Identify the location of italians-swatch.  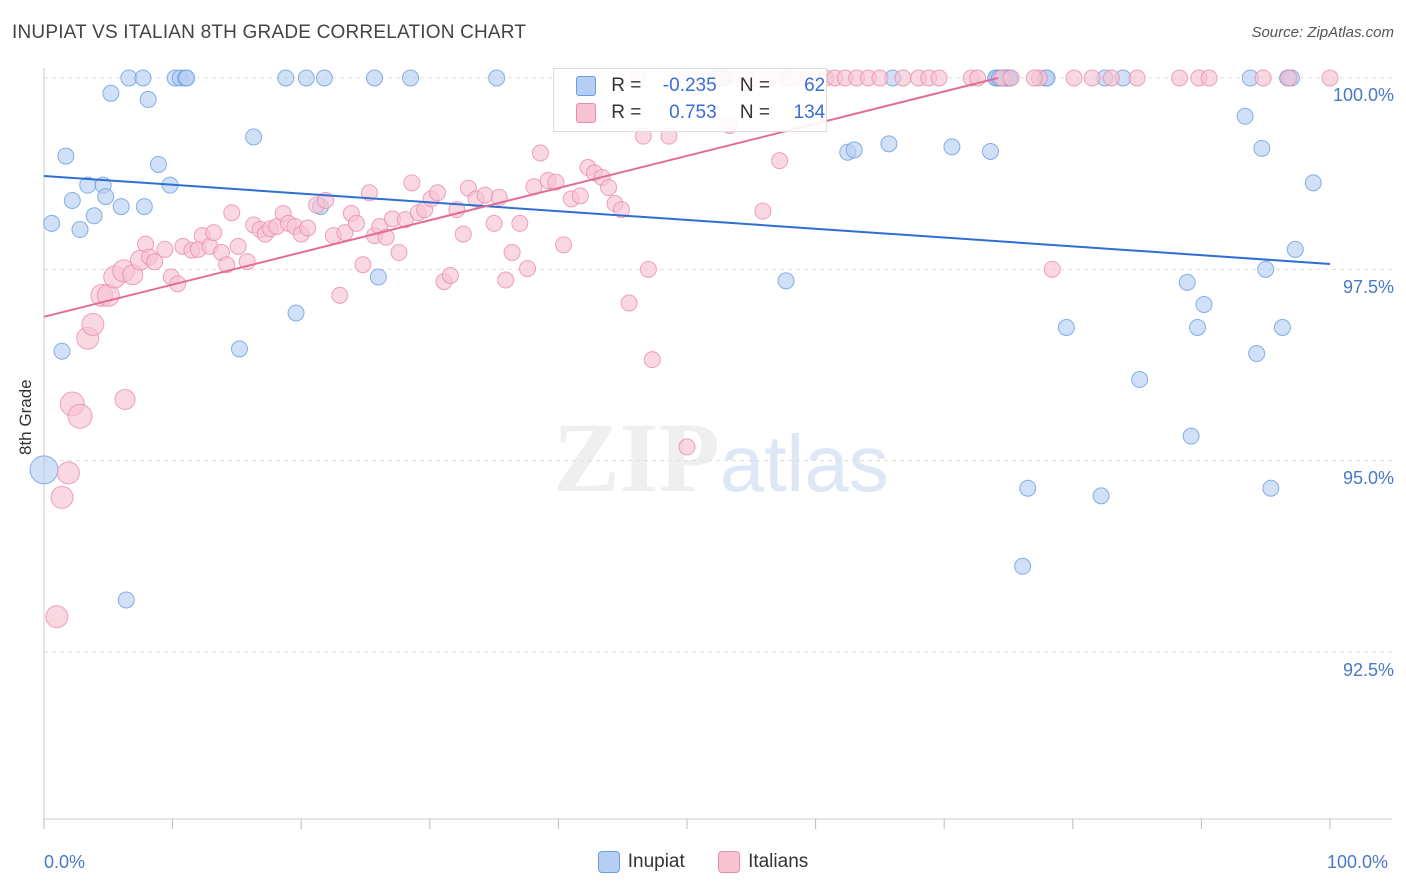
(586, 112).